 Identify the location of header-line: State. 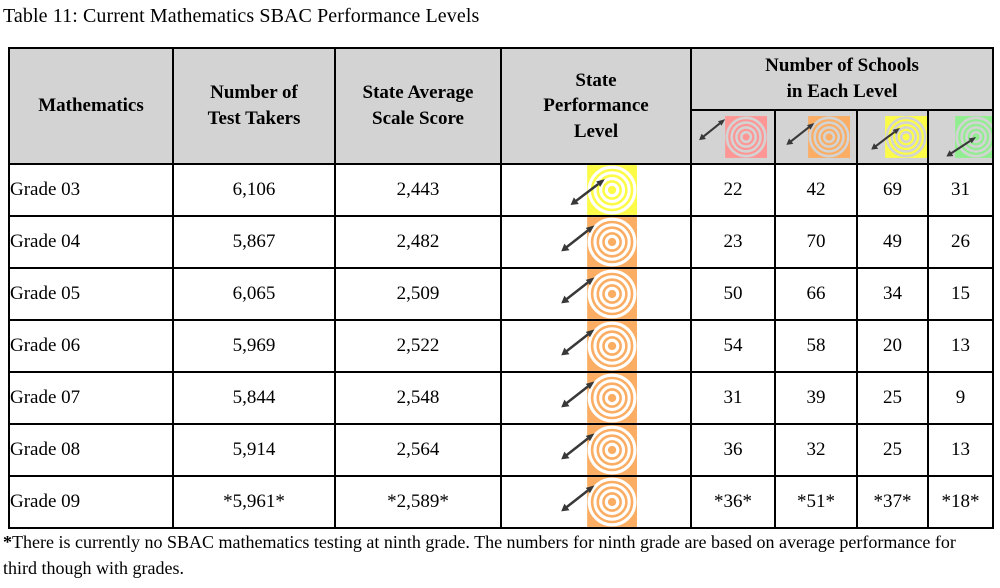
(596, 80).